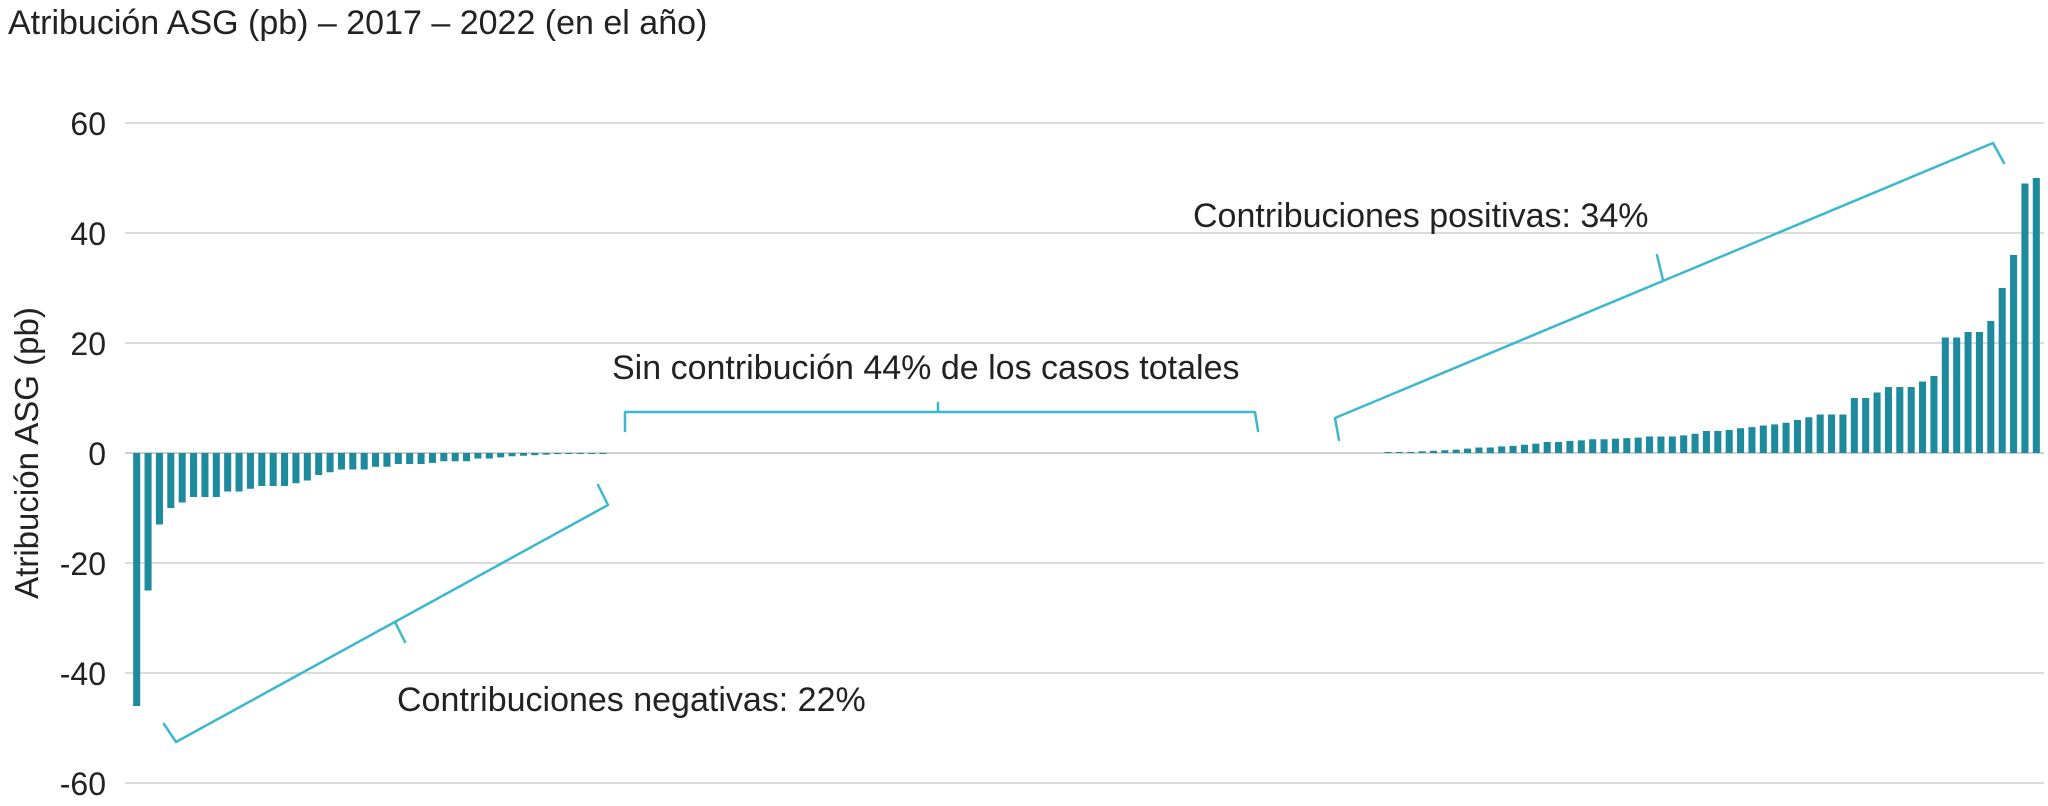 This screenshot has height=806, width=2048. Describe the element at coordinates (83, 564) in the screenshot. I see `y-tick-label: -20` at that location.